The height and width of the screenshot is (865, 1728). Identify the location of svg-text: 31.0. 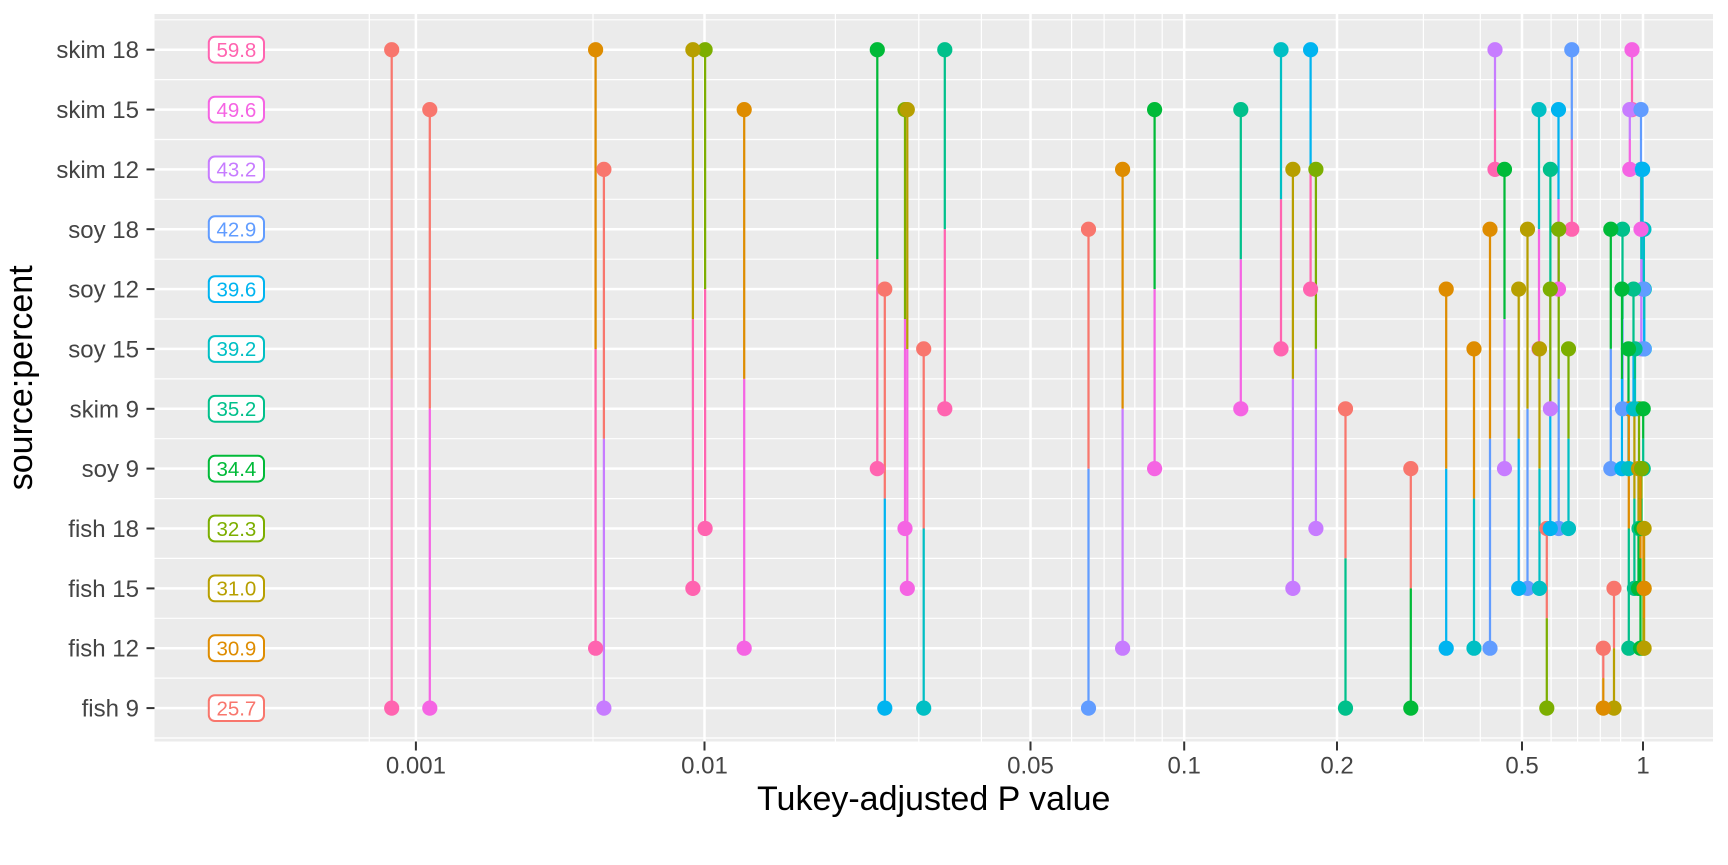
(236, 589).